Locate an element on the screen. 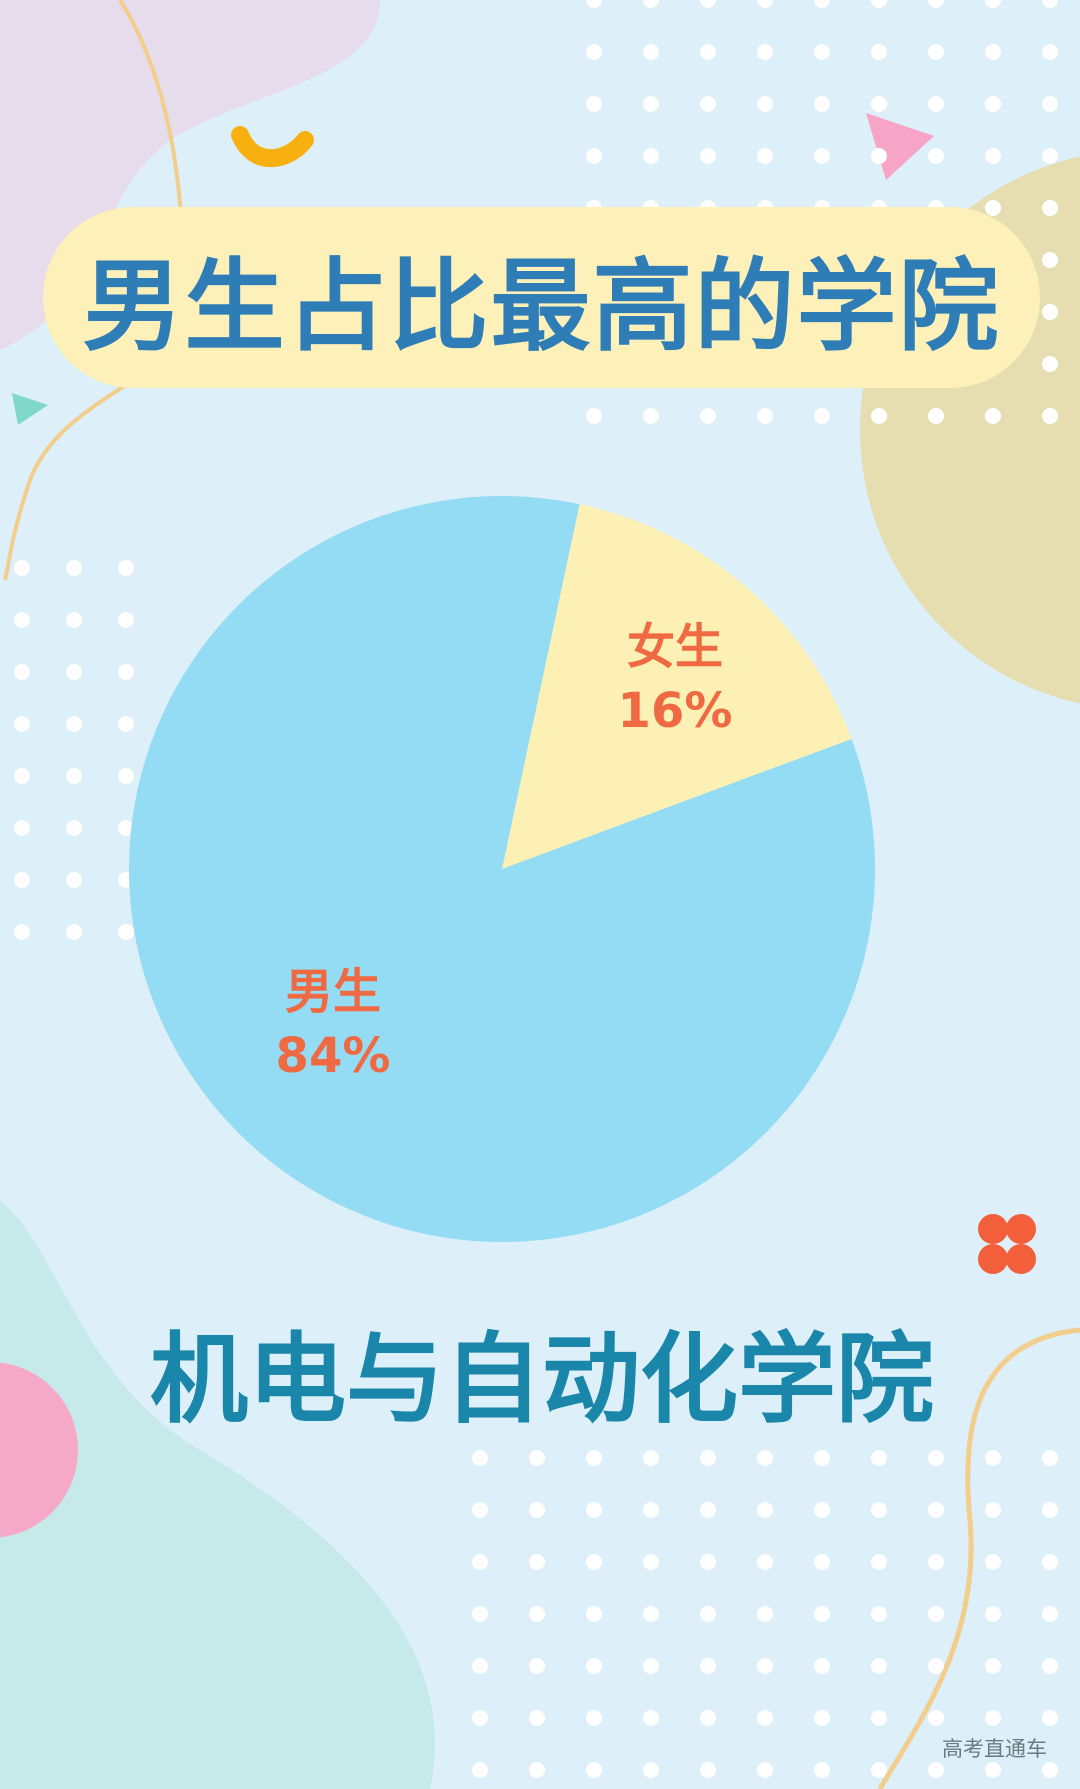 This screenshot has height=1789, width=1080. male-label: 男生 84% is located at coordinates (333, 1024).